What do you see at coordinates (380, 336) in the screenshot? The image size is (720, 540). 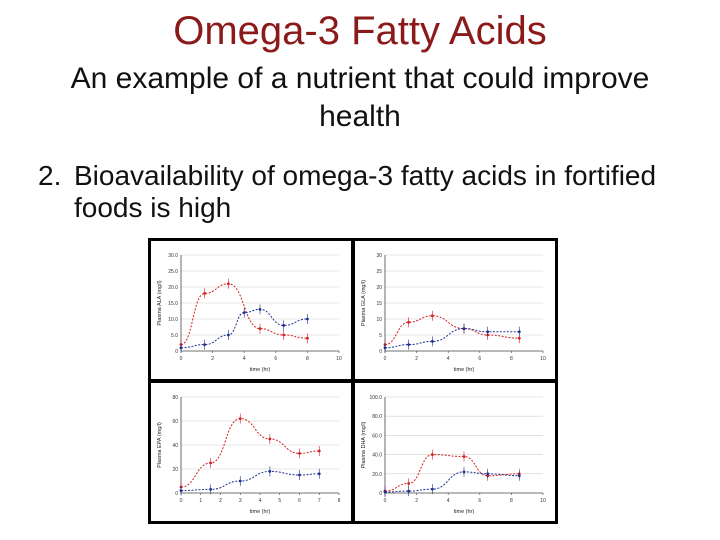 I see `y-tick-label: 5` at bounding box center [380, 336].